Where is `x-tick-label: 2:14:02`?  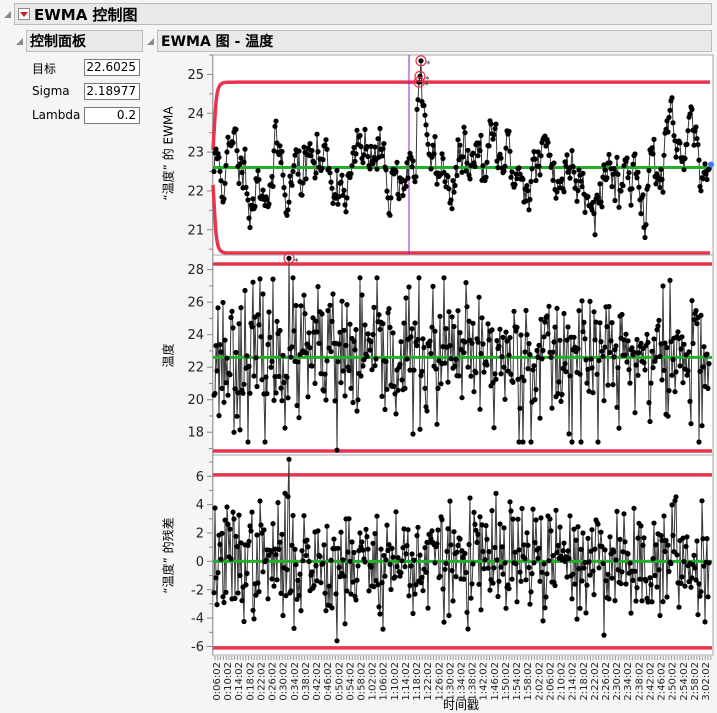 x-tick-label: 2:14:02 is located at coordinates (573, 681).